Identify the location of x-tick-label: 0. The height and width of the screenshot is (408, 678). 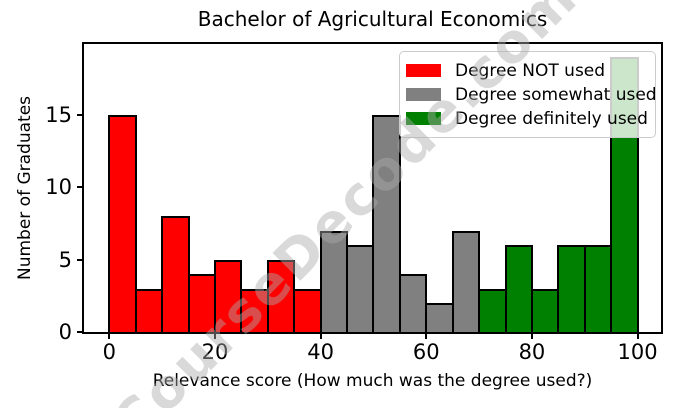
(109, 352).